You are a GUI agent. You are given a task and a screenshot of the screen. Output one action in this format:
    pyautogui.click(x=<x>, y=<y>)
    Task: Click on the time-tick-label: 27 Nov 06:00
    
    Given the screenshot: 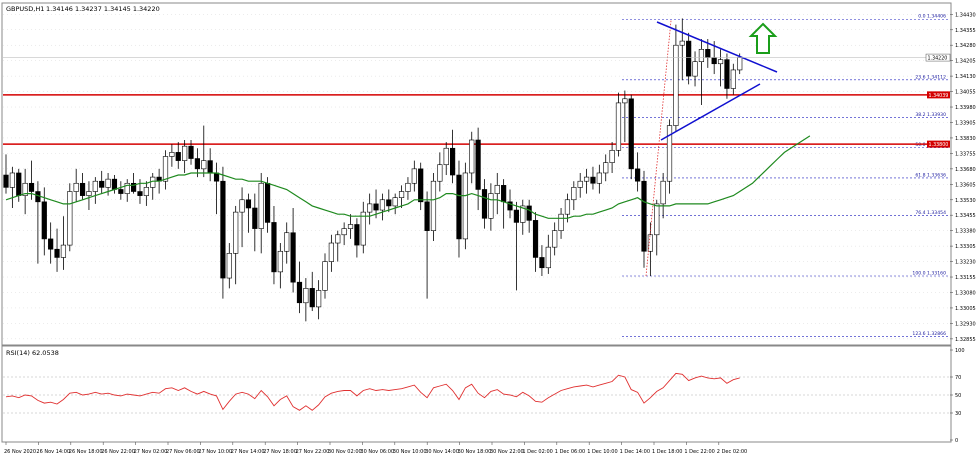 What is the action you would take?
    pyautogui.click(x=183, y=452)
    